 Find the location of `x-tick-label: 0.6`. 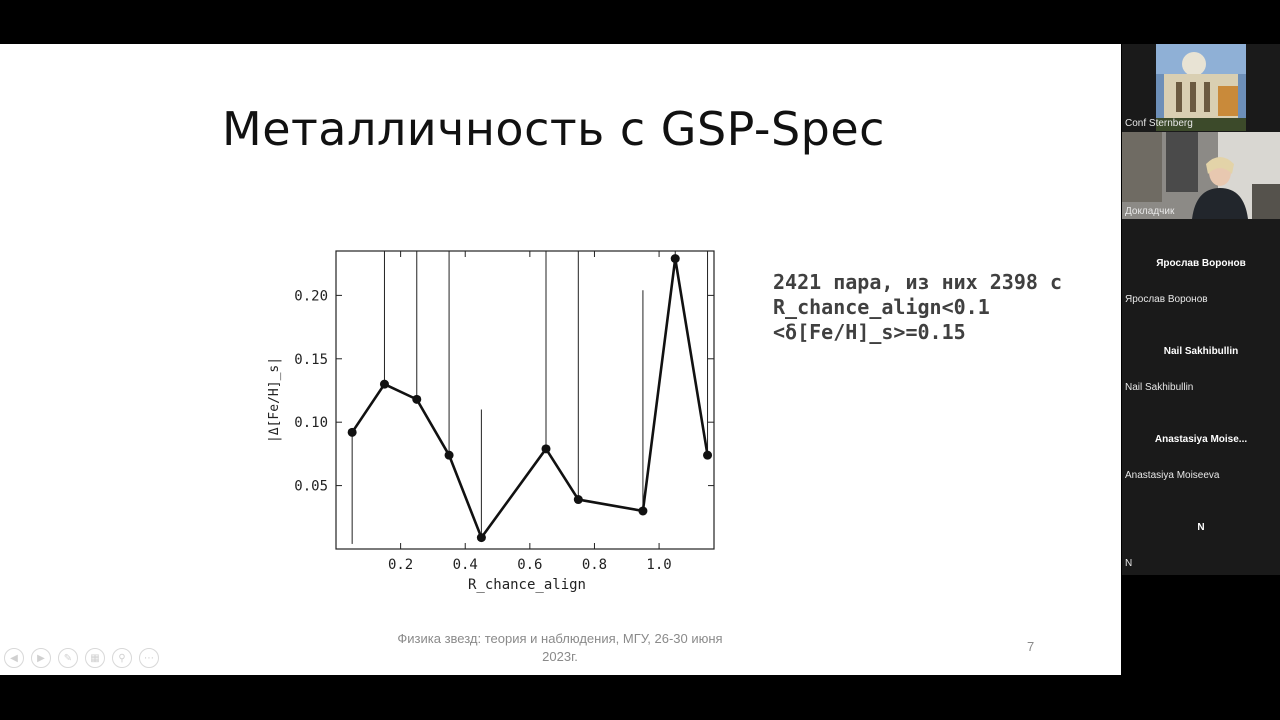

x-tick-label: 0.6 is located at coordinates (529, 565).